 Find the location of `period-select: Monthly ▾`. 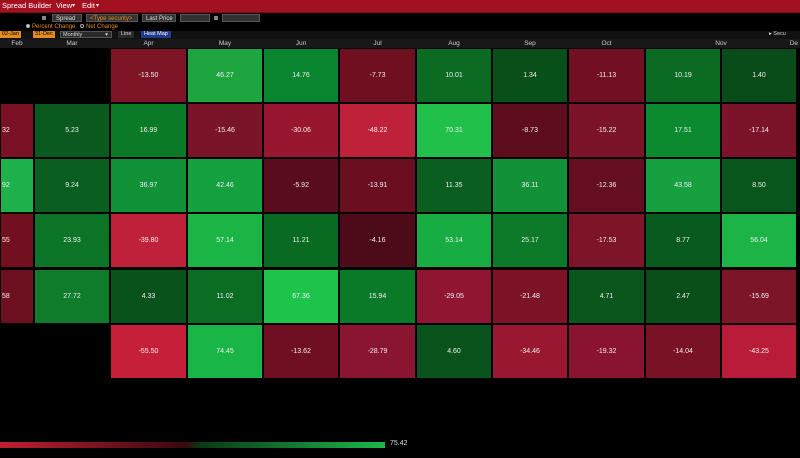

period-select: Monthly ▾ is located at coordinates (86, 34).